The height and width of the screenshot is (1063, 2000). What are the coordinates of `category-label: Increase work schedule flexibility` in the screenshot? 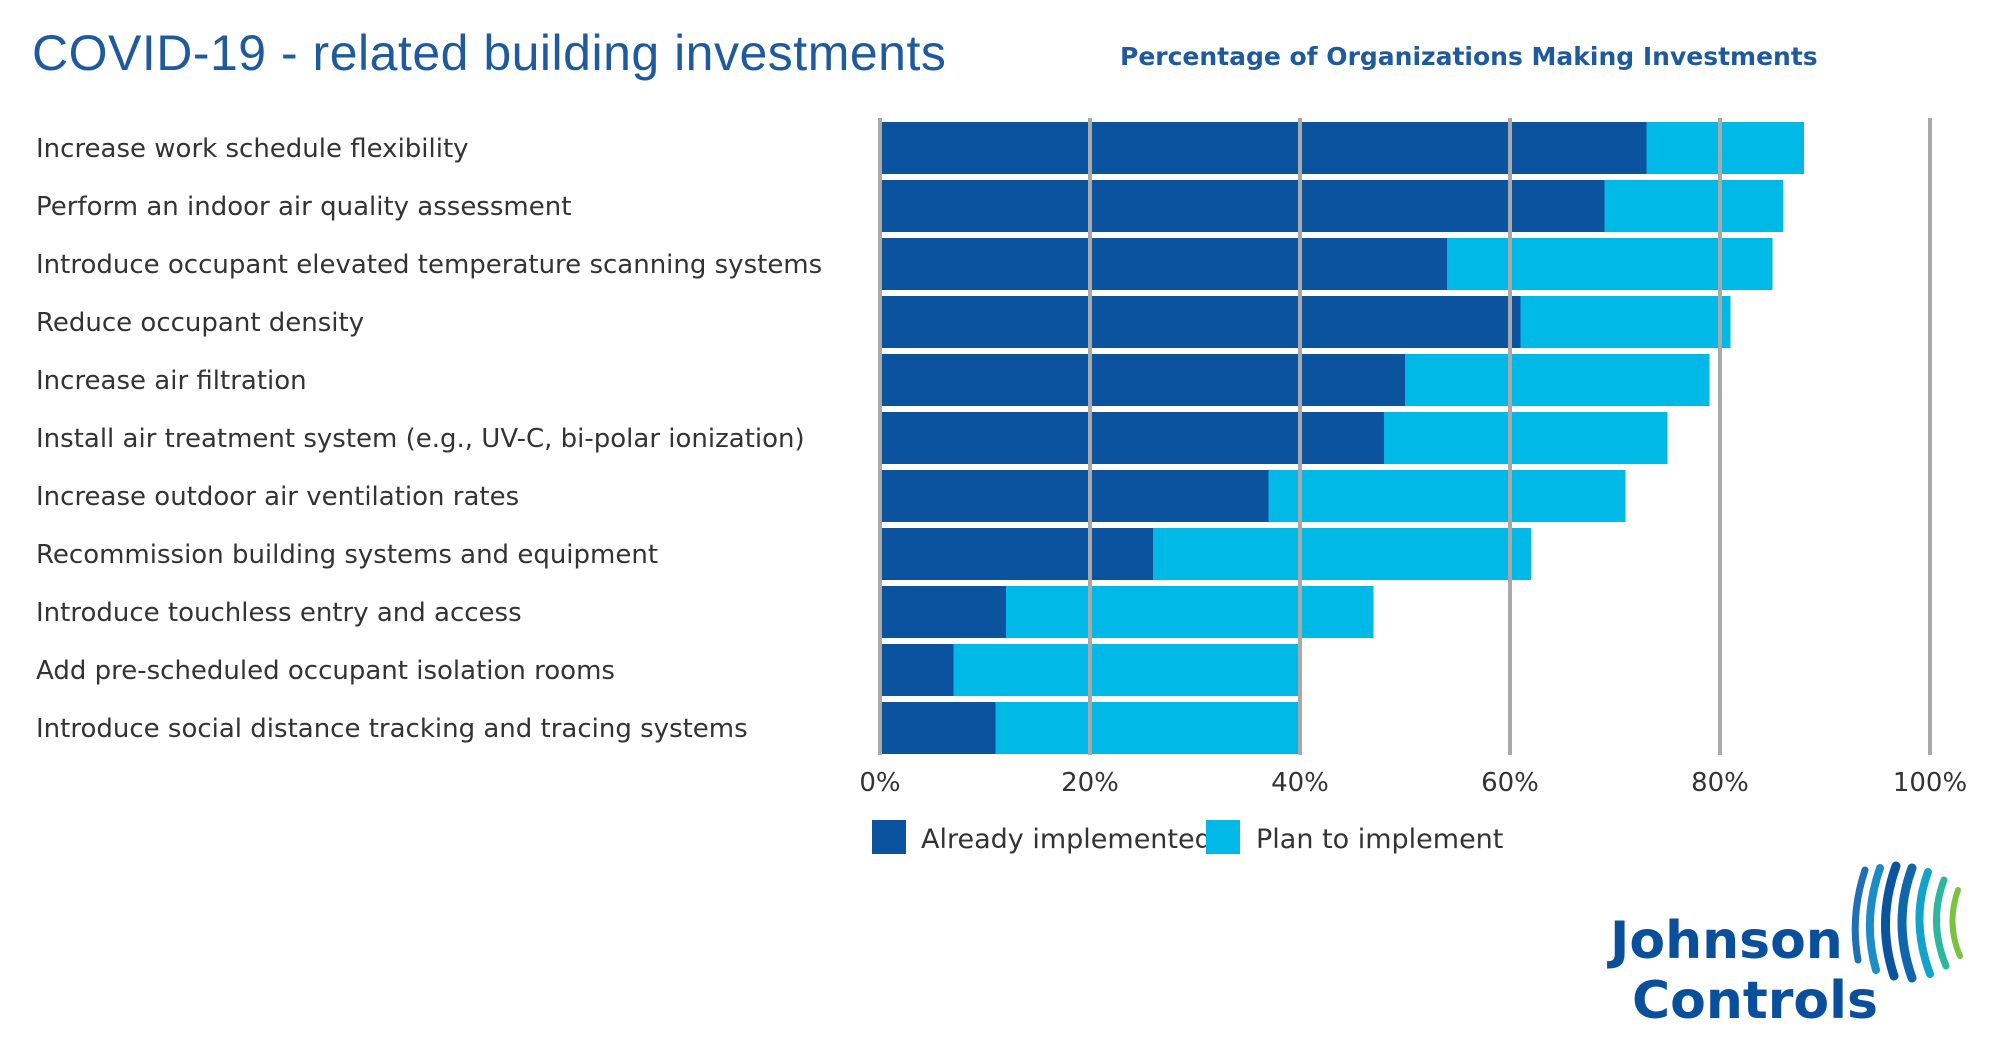 It's located at (252, 149).